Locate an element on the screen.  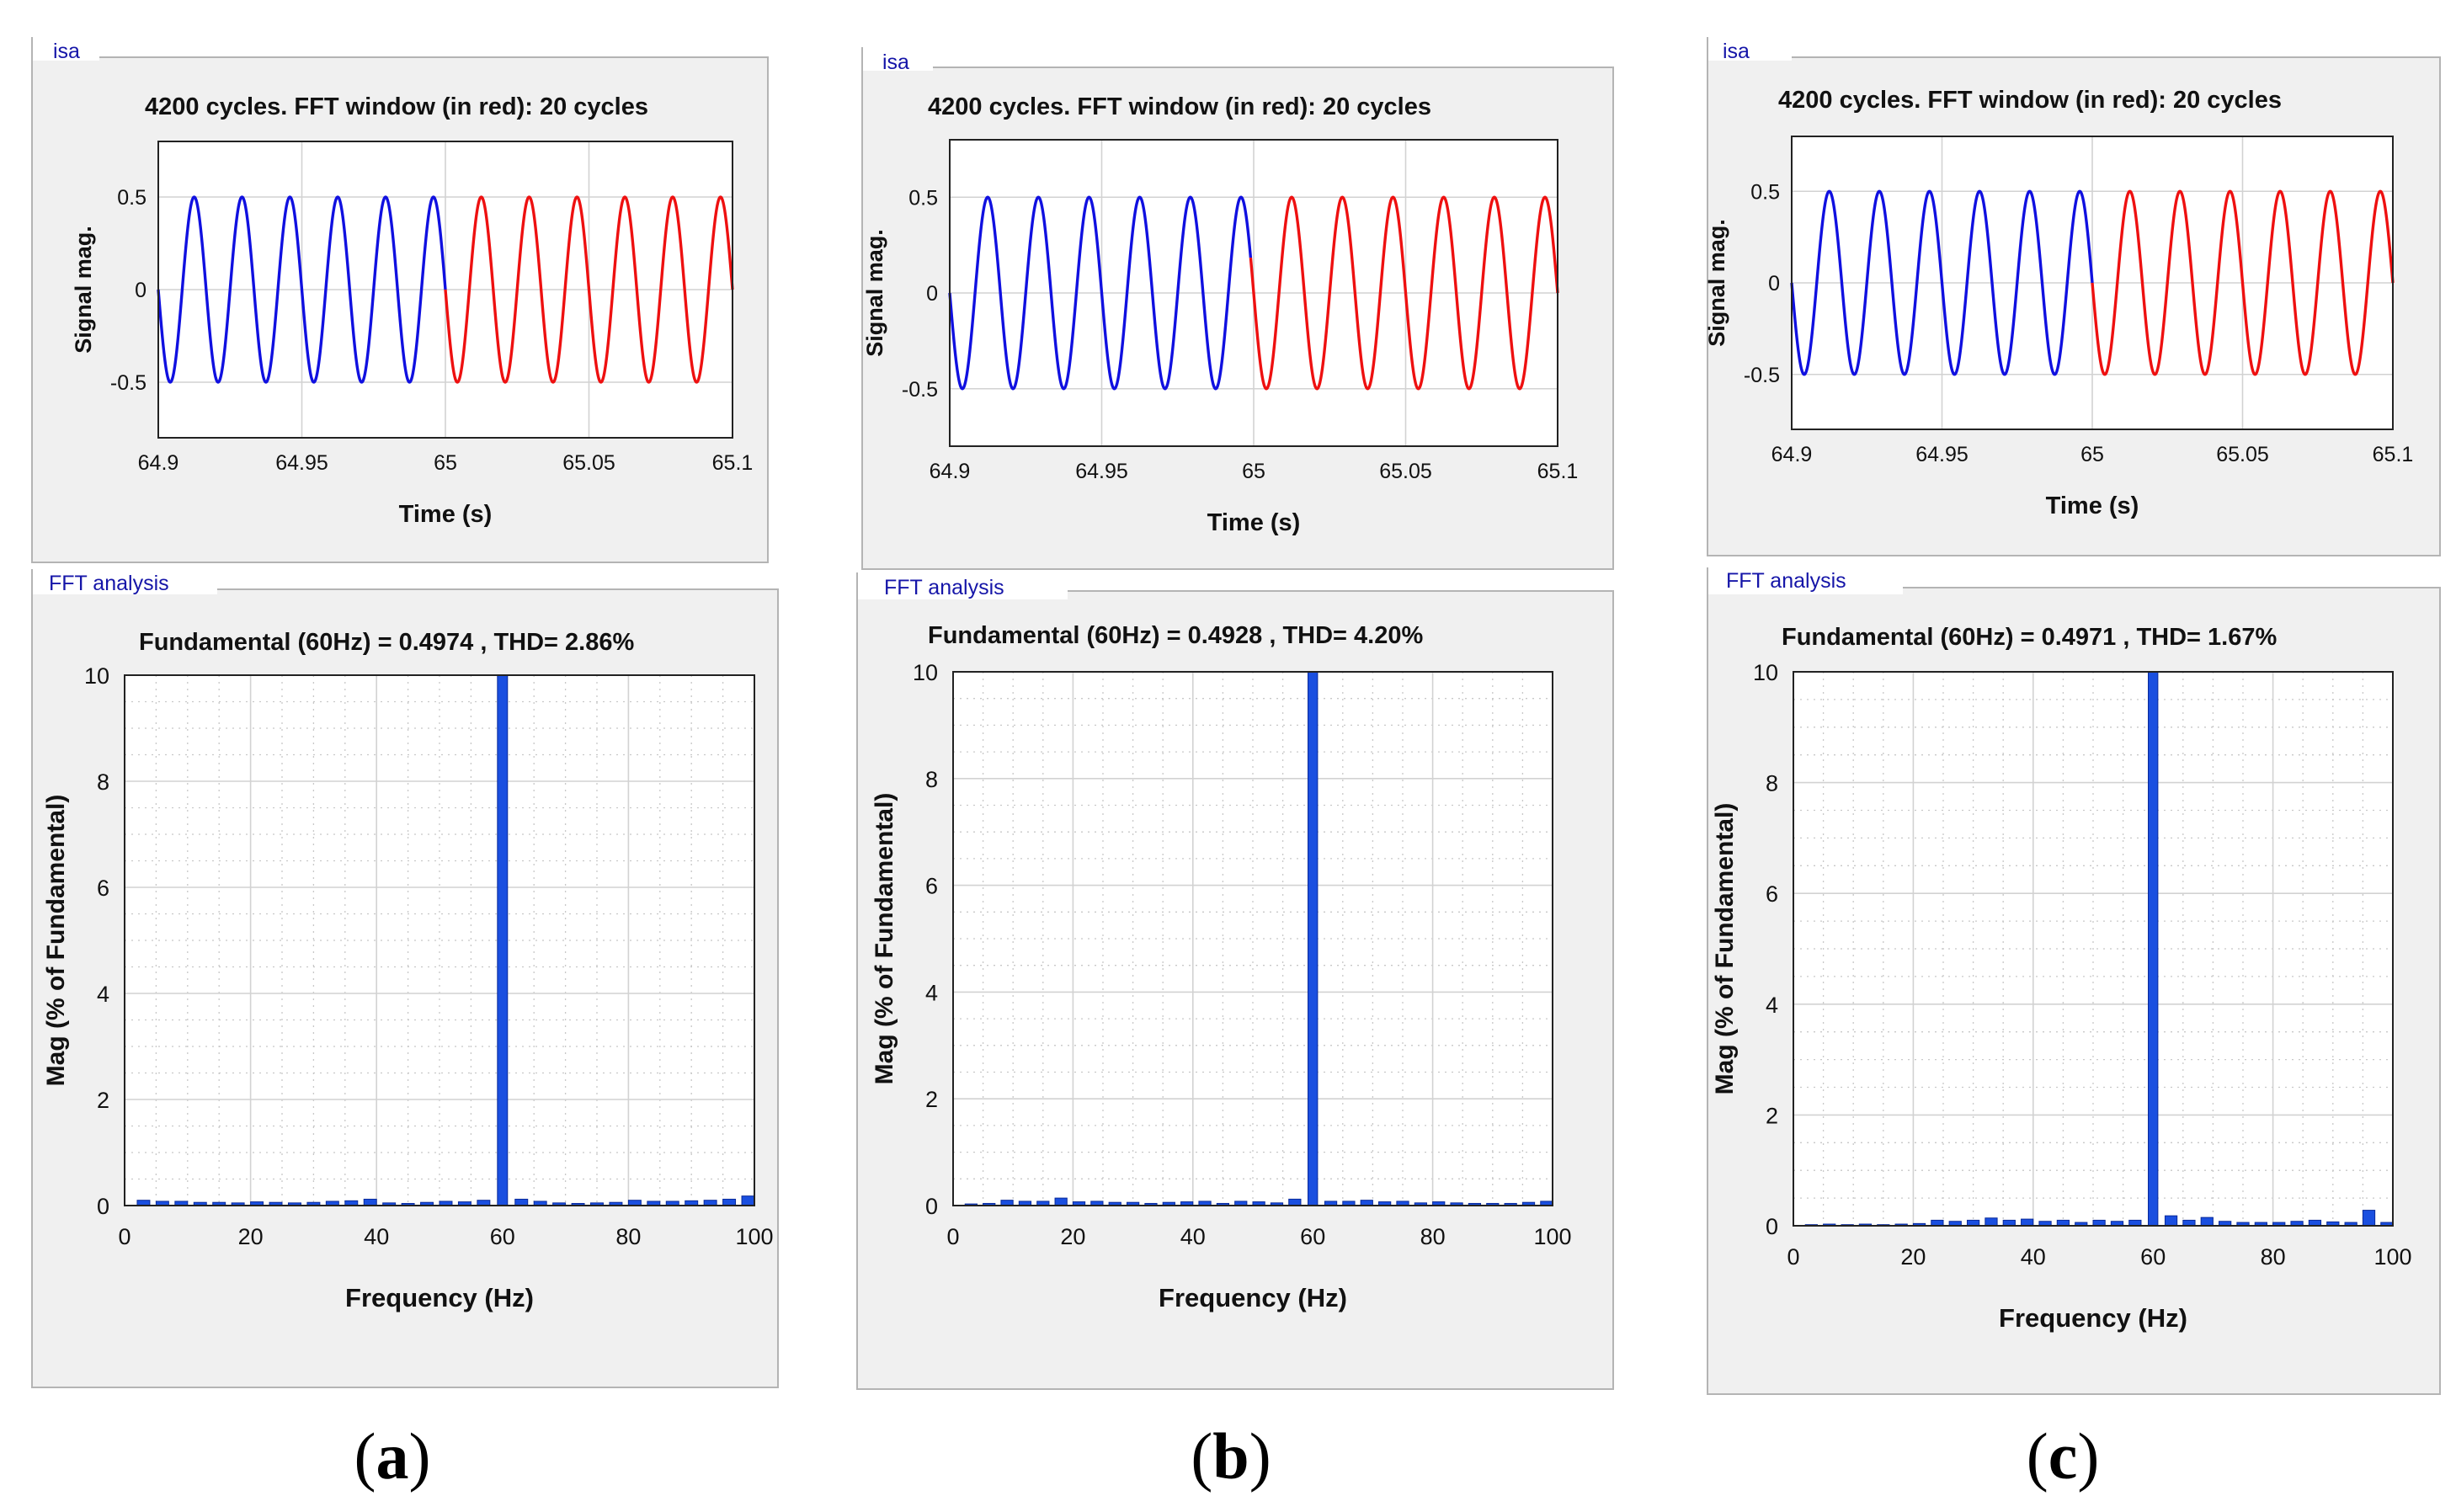
fft-group-b-tab is located at coordinates (962, 585).